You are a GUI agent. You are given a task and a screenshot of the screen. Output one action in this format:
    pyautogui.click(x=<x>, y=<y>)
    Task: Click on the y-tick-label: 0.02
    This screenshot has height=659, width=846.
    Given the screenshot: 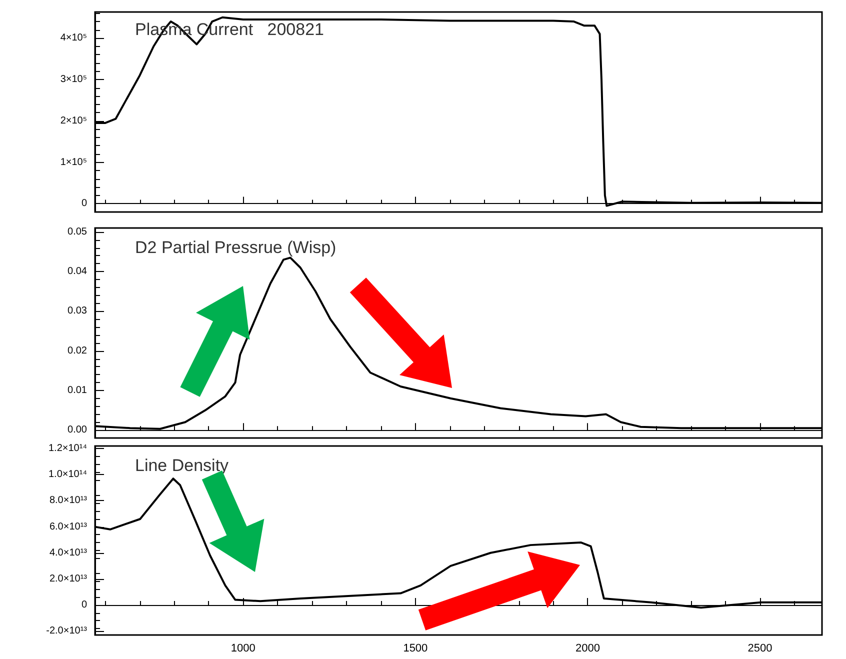 What is the action you would take?
    pyautogui.click(x=78, y=350)
    